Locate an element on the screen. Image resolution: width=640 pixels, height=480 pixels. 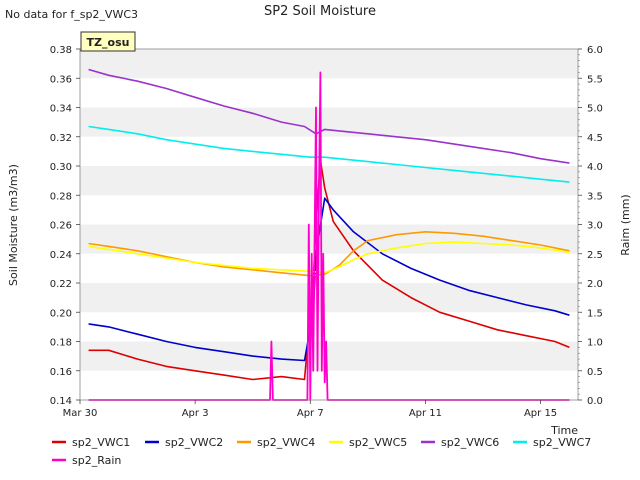
y-axis-label: Soil Moisture (m3/m3) is located at coordinates (13, 225).